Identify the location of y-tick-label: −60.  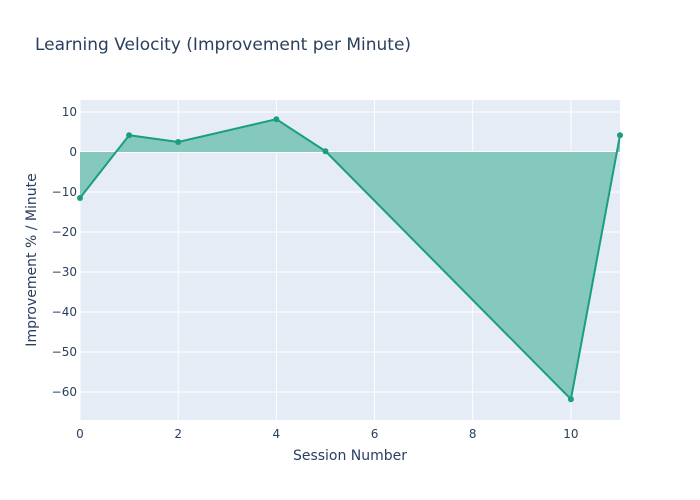
(64, 392).